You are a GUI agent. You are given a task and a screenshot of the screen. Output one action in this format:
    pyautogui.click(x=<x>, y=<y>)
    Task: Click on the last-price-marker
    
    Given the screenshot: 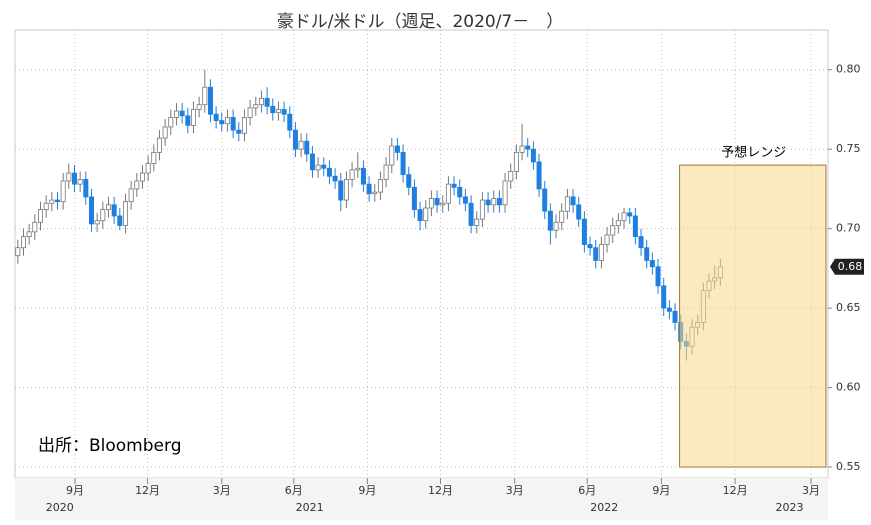 What is the action you would take?
    pyautogui.click(x=847, y=266)
    